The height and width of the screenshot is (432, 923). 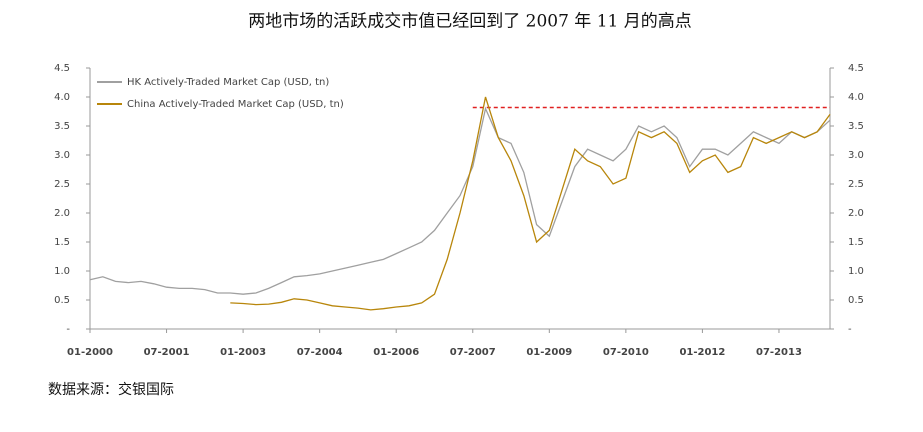 I want to click on x-tick-label: 07-2013, so click(x=779, y=352).